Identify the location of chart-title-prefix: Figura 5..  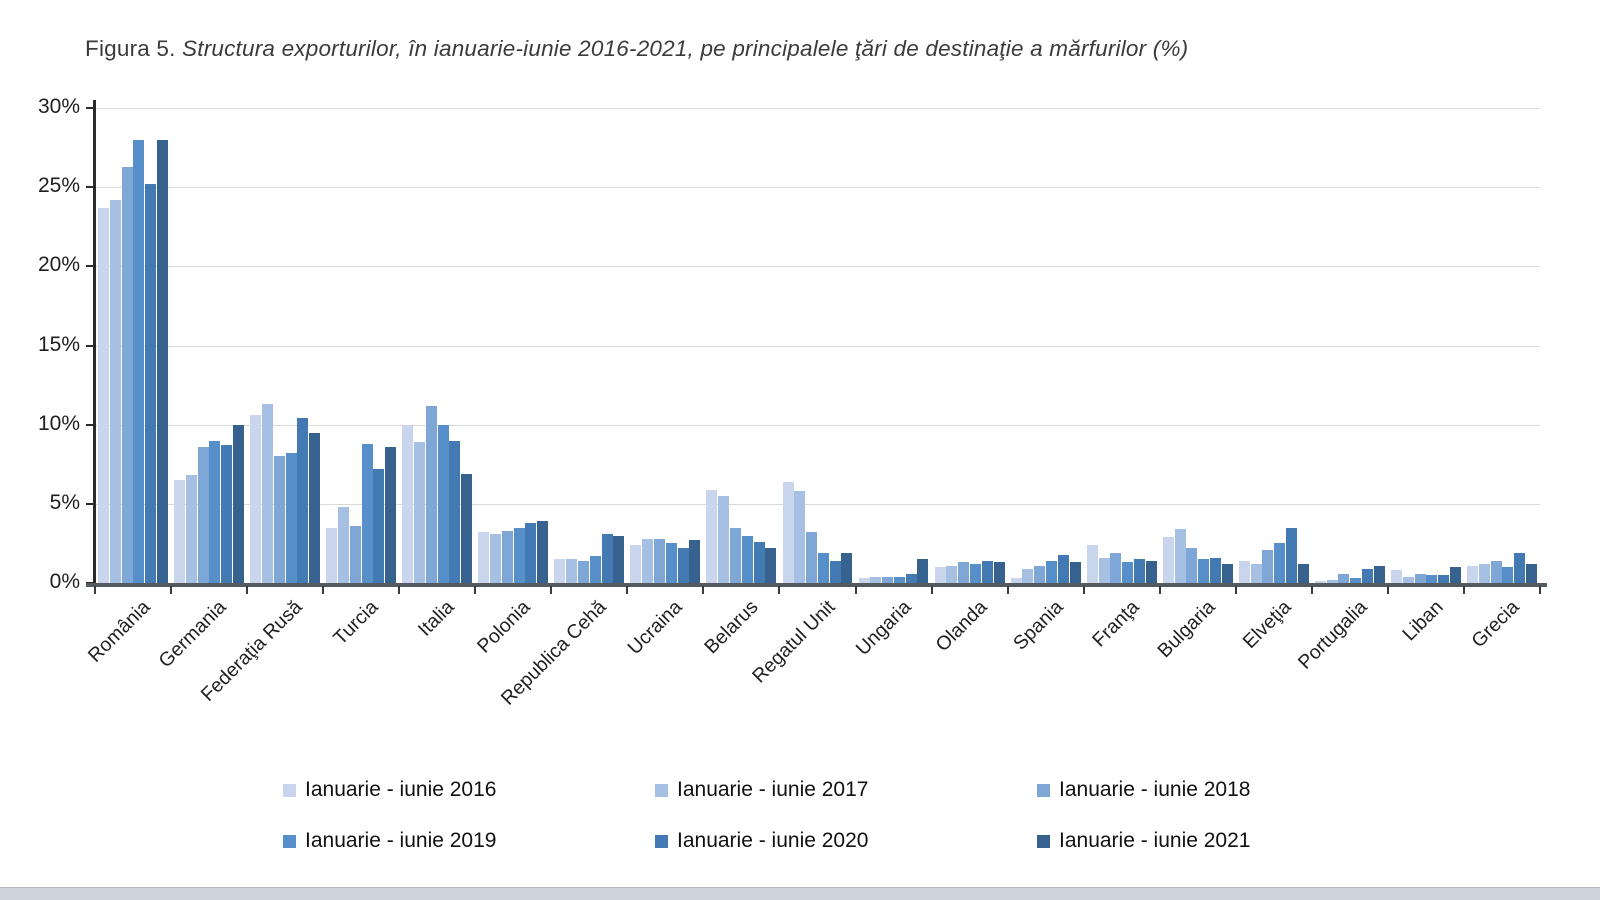
(134, 48).